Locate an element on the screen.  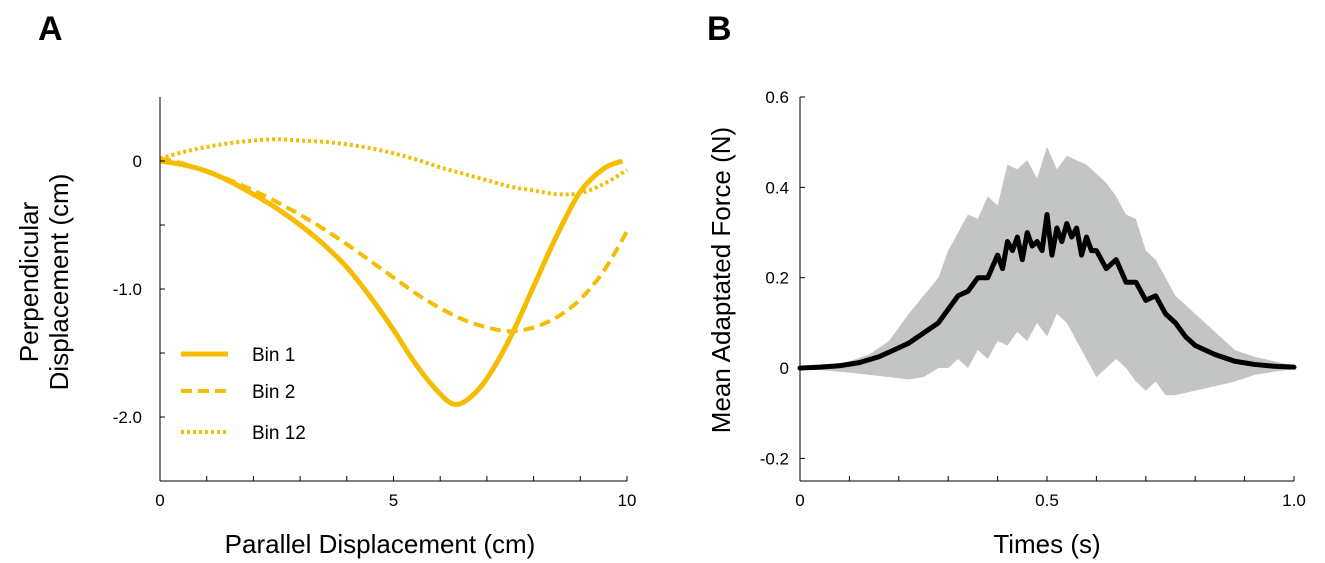
legend-label-bin-1: Bin 1 is located at coordinates (273, 355).